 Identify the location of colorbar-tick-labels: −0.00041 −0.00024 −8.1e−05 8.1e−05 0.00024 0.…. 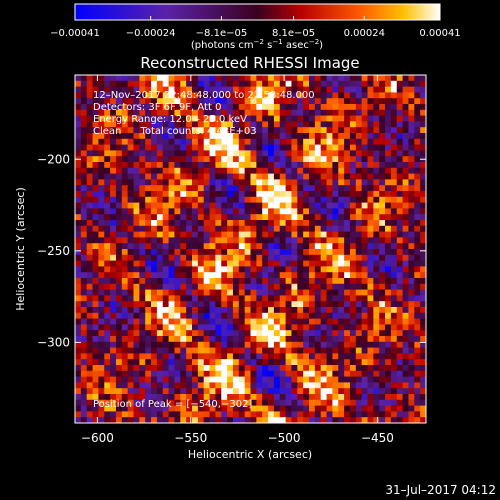
(255, 33).